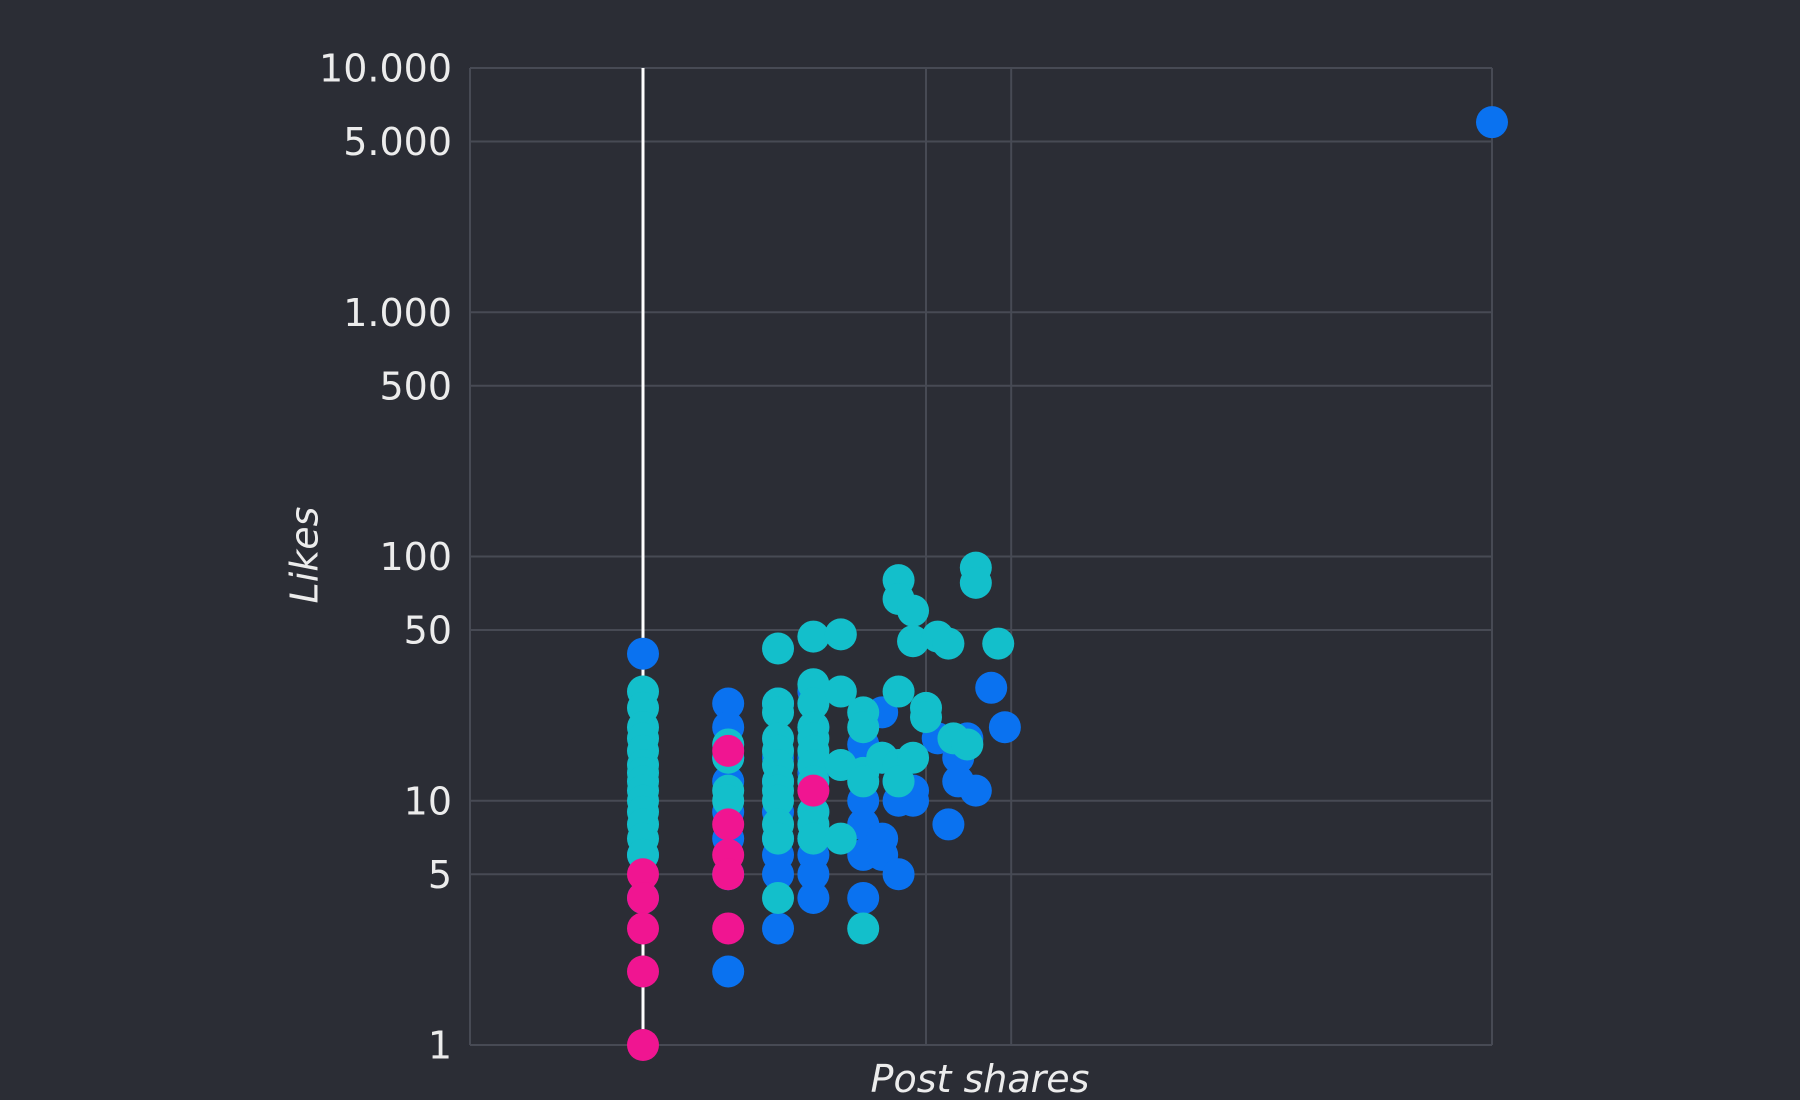 Image resolution: width=1800 pixels, height=1100 pixels. I want to click on y-axis-title: Likes, so click(304, 555).